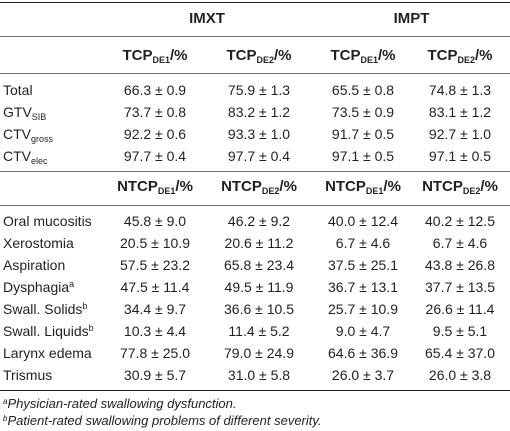 The width and height of the screenshot is (510, 431). Describe the element at coordinates (460, 309) in the screenshot. I see `table-cell: 26.6 ± 11.4` at that location.